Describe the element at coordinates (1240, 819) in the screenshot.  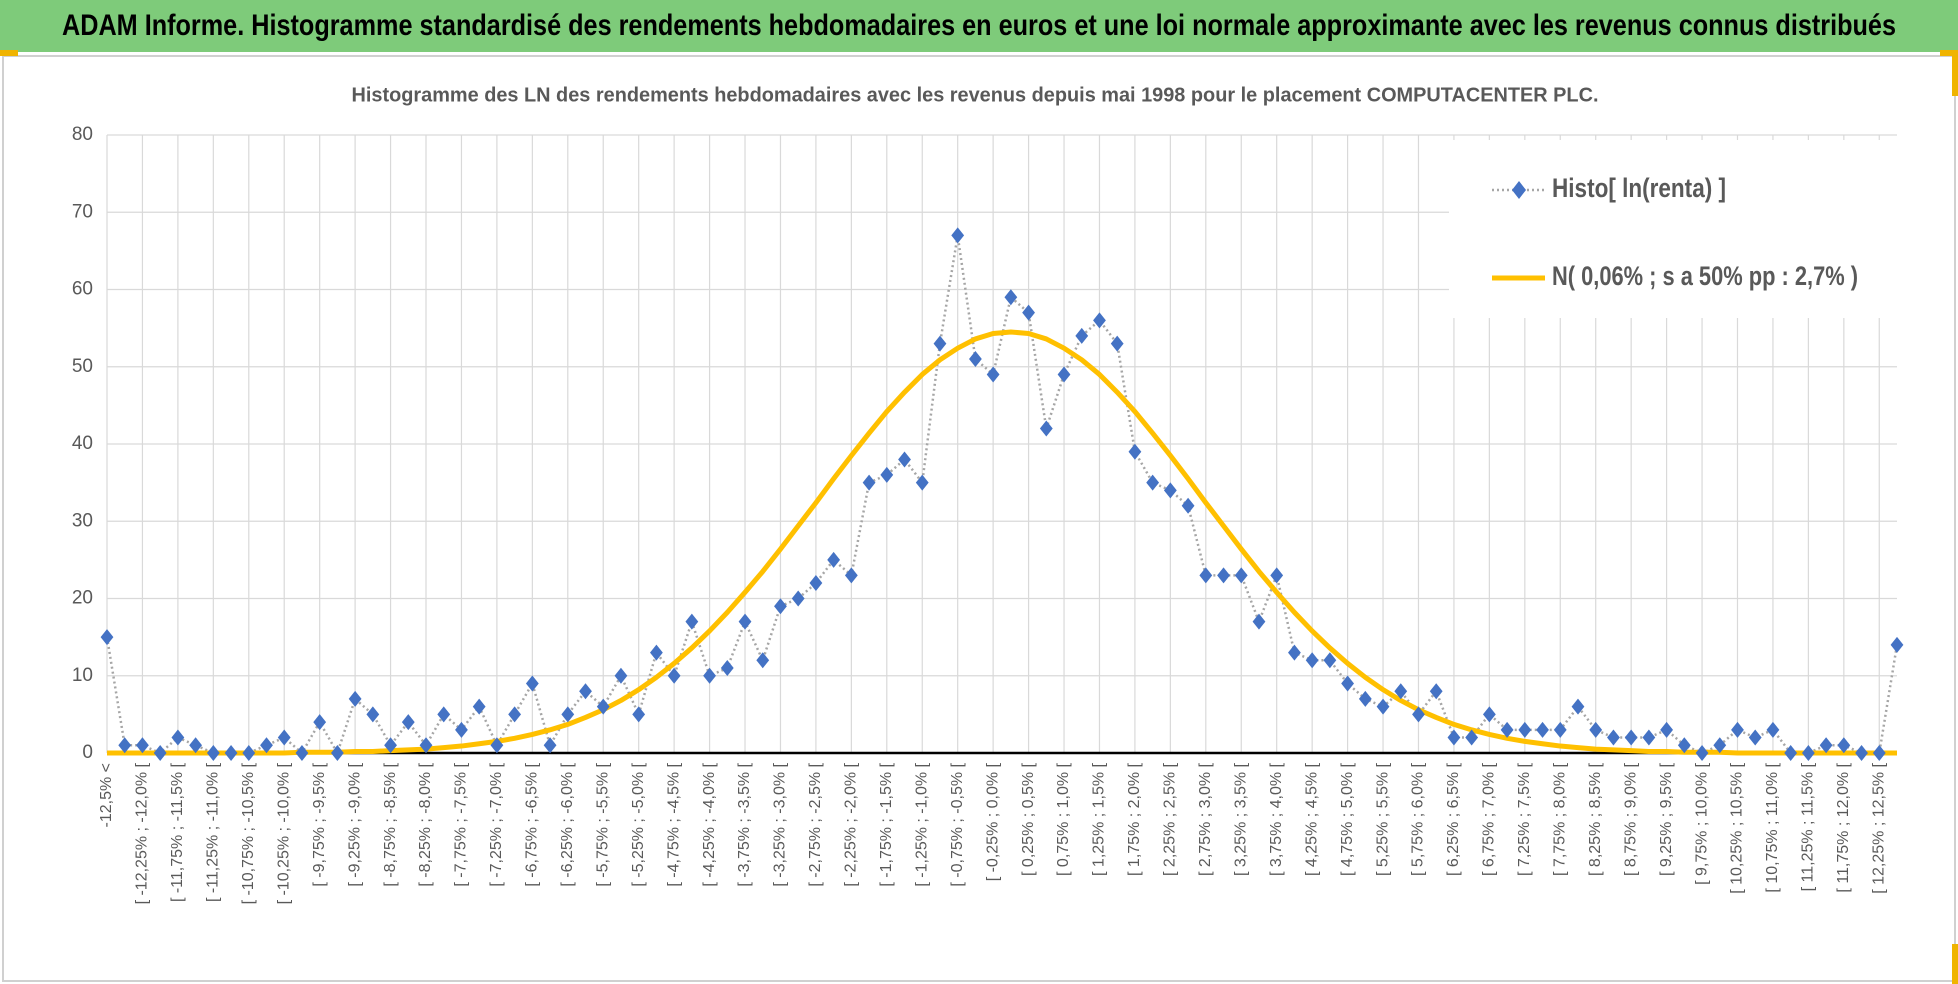
I see `x-tick-label: [ 3,25% ; 3,5% [` at that location.